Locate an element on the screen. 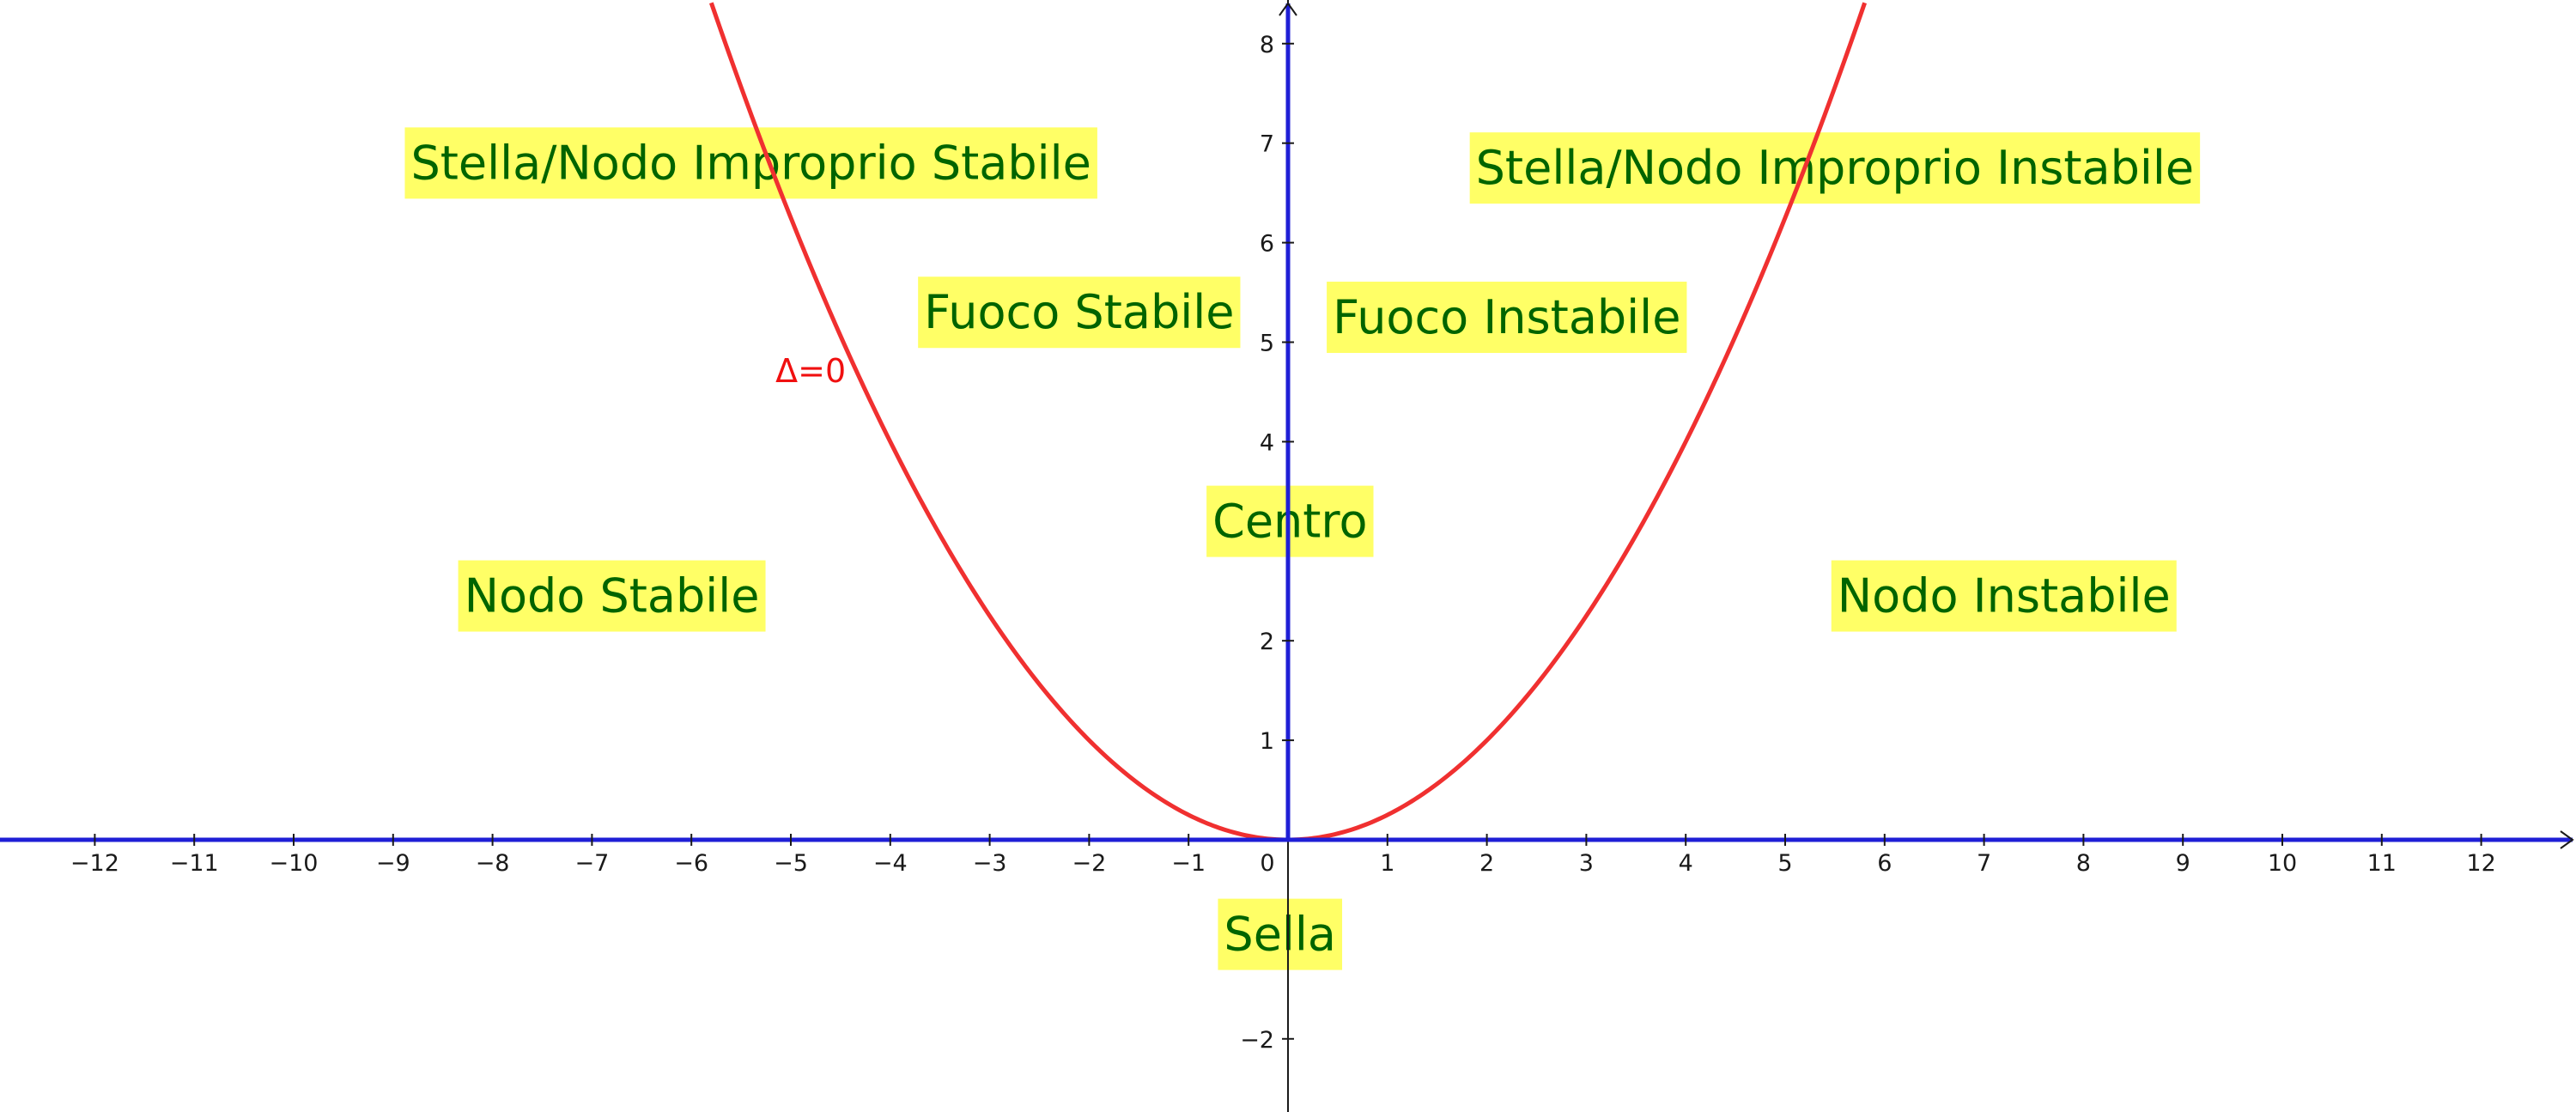 The height and width of the screenshot is (1112, 2576). region-label: Stella/Nodo Improprio Instabile is located at coordinates (1835, 168).